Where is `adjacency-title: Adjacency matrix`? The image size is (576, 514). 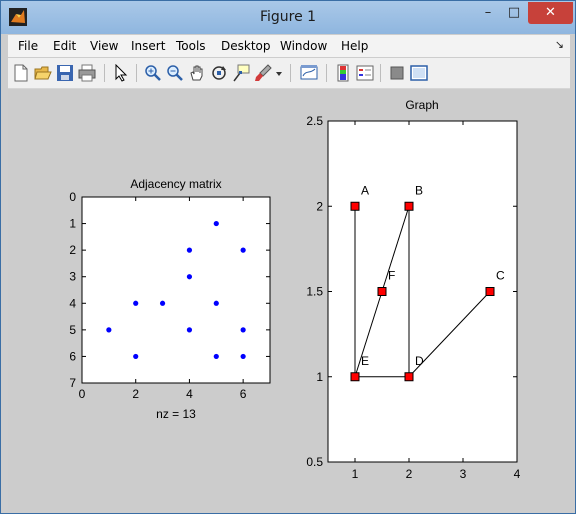 adjacency-title: Adjacency matrix is located at coordinates (175, 184).